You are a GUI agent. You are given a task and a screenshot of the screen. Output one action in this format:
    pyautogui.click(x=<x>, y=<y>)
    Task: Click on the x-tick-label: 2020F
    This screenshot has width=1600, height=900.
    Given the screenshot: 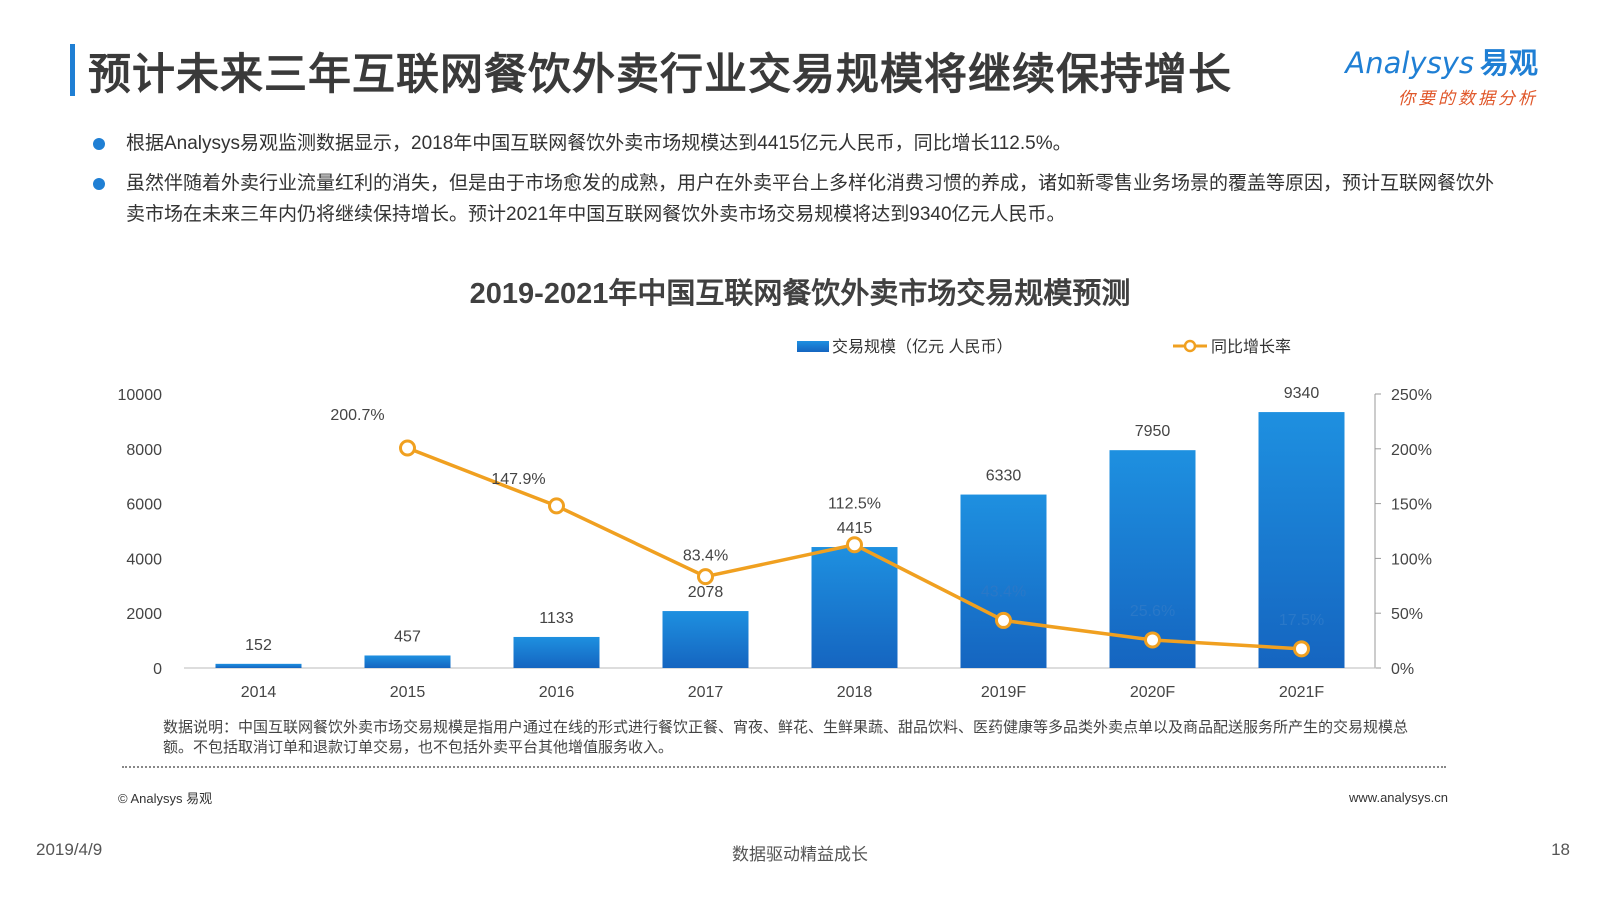 What is the action you would take?
    pyautogui.click(x=1153, y=692)
    